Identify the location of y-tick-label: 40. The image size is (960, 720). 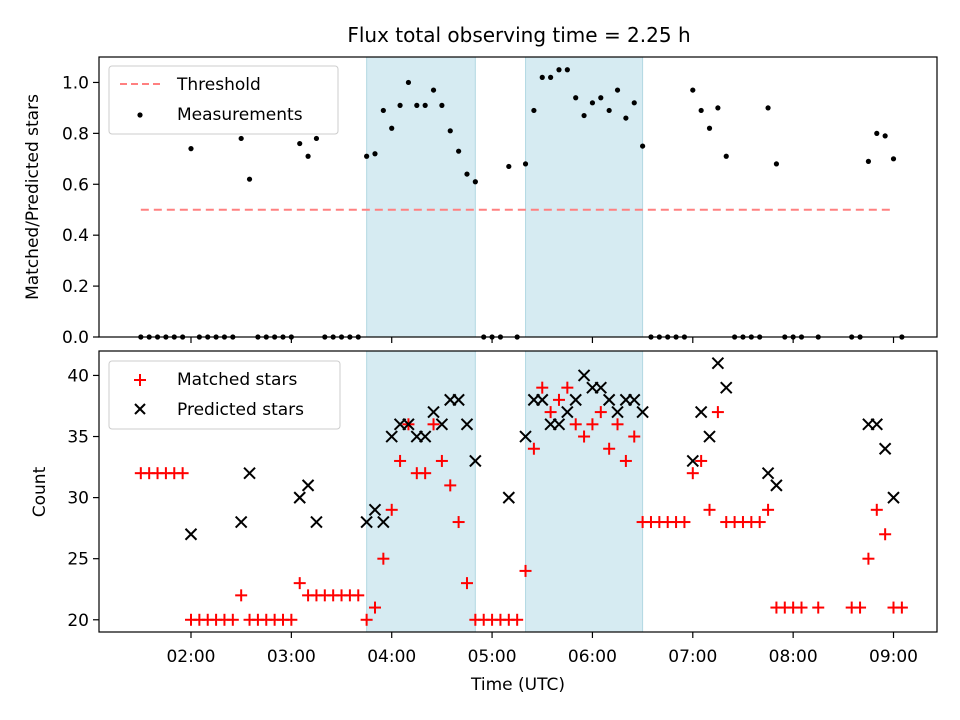
(78, 376).